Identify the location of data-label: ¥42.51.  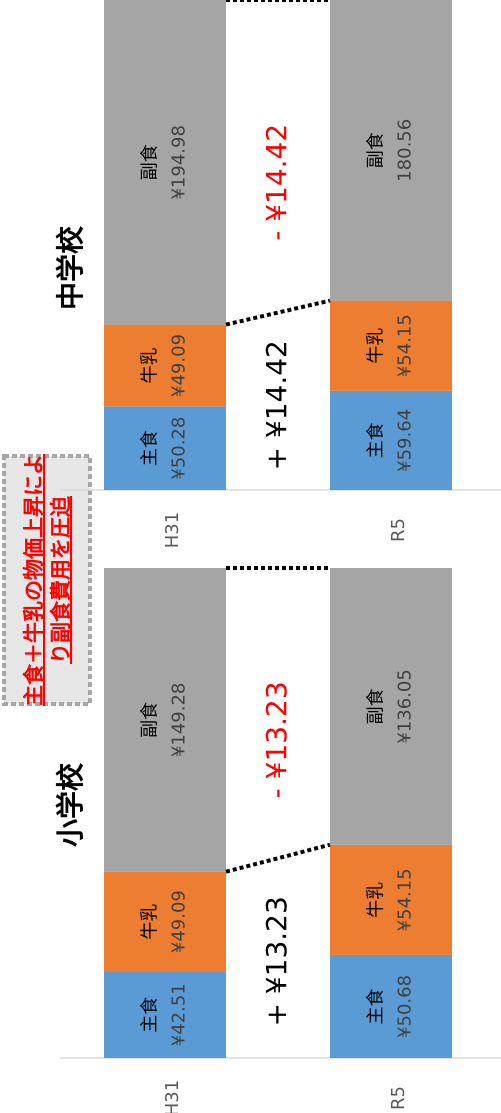
(179, 1014).